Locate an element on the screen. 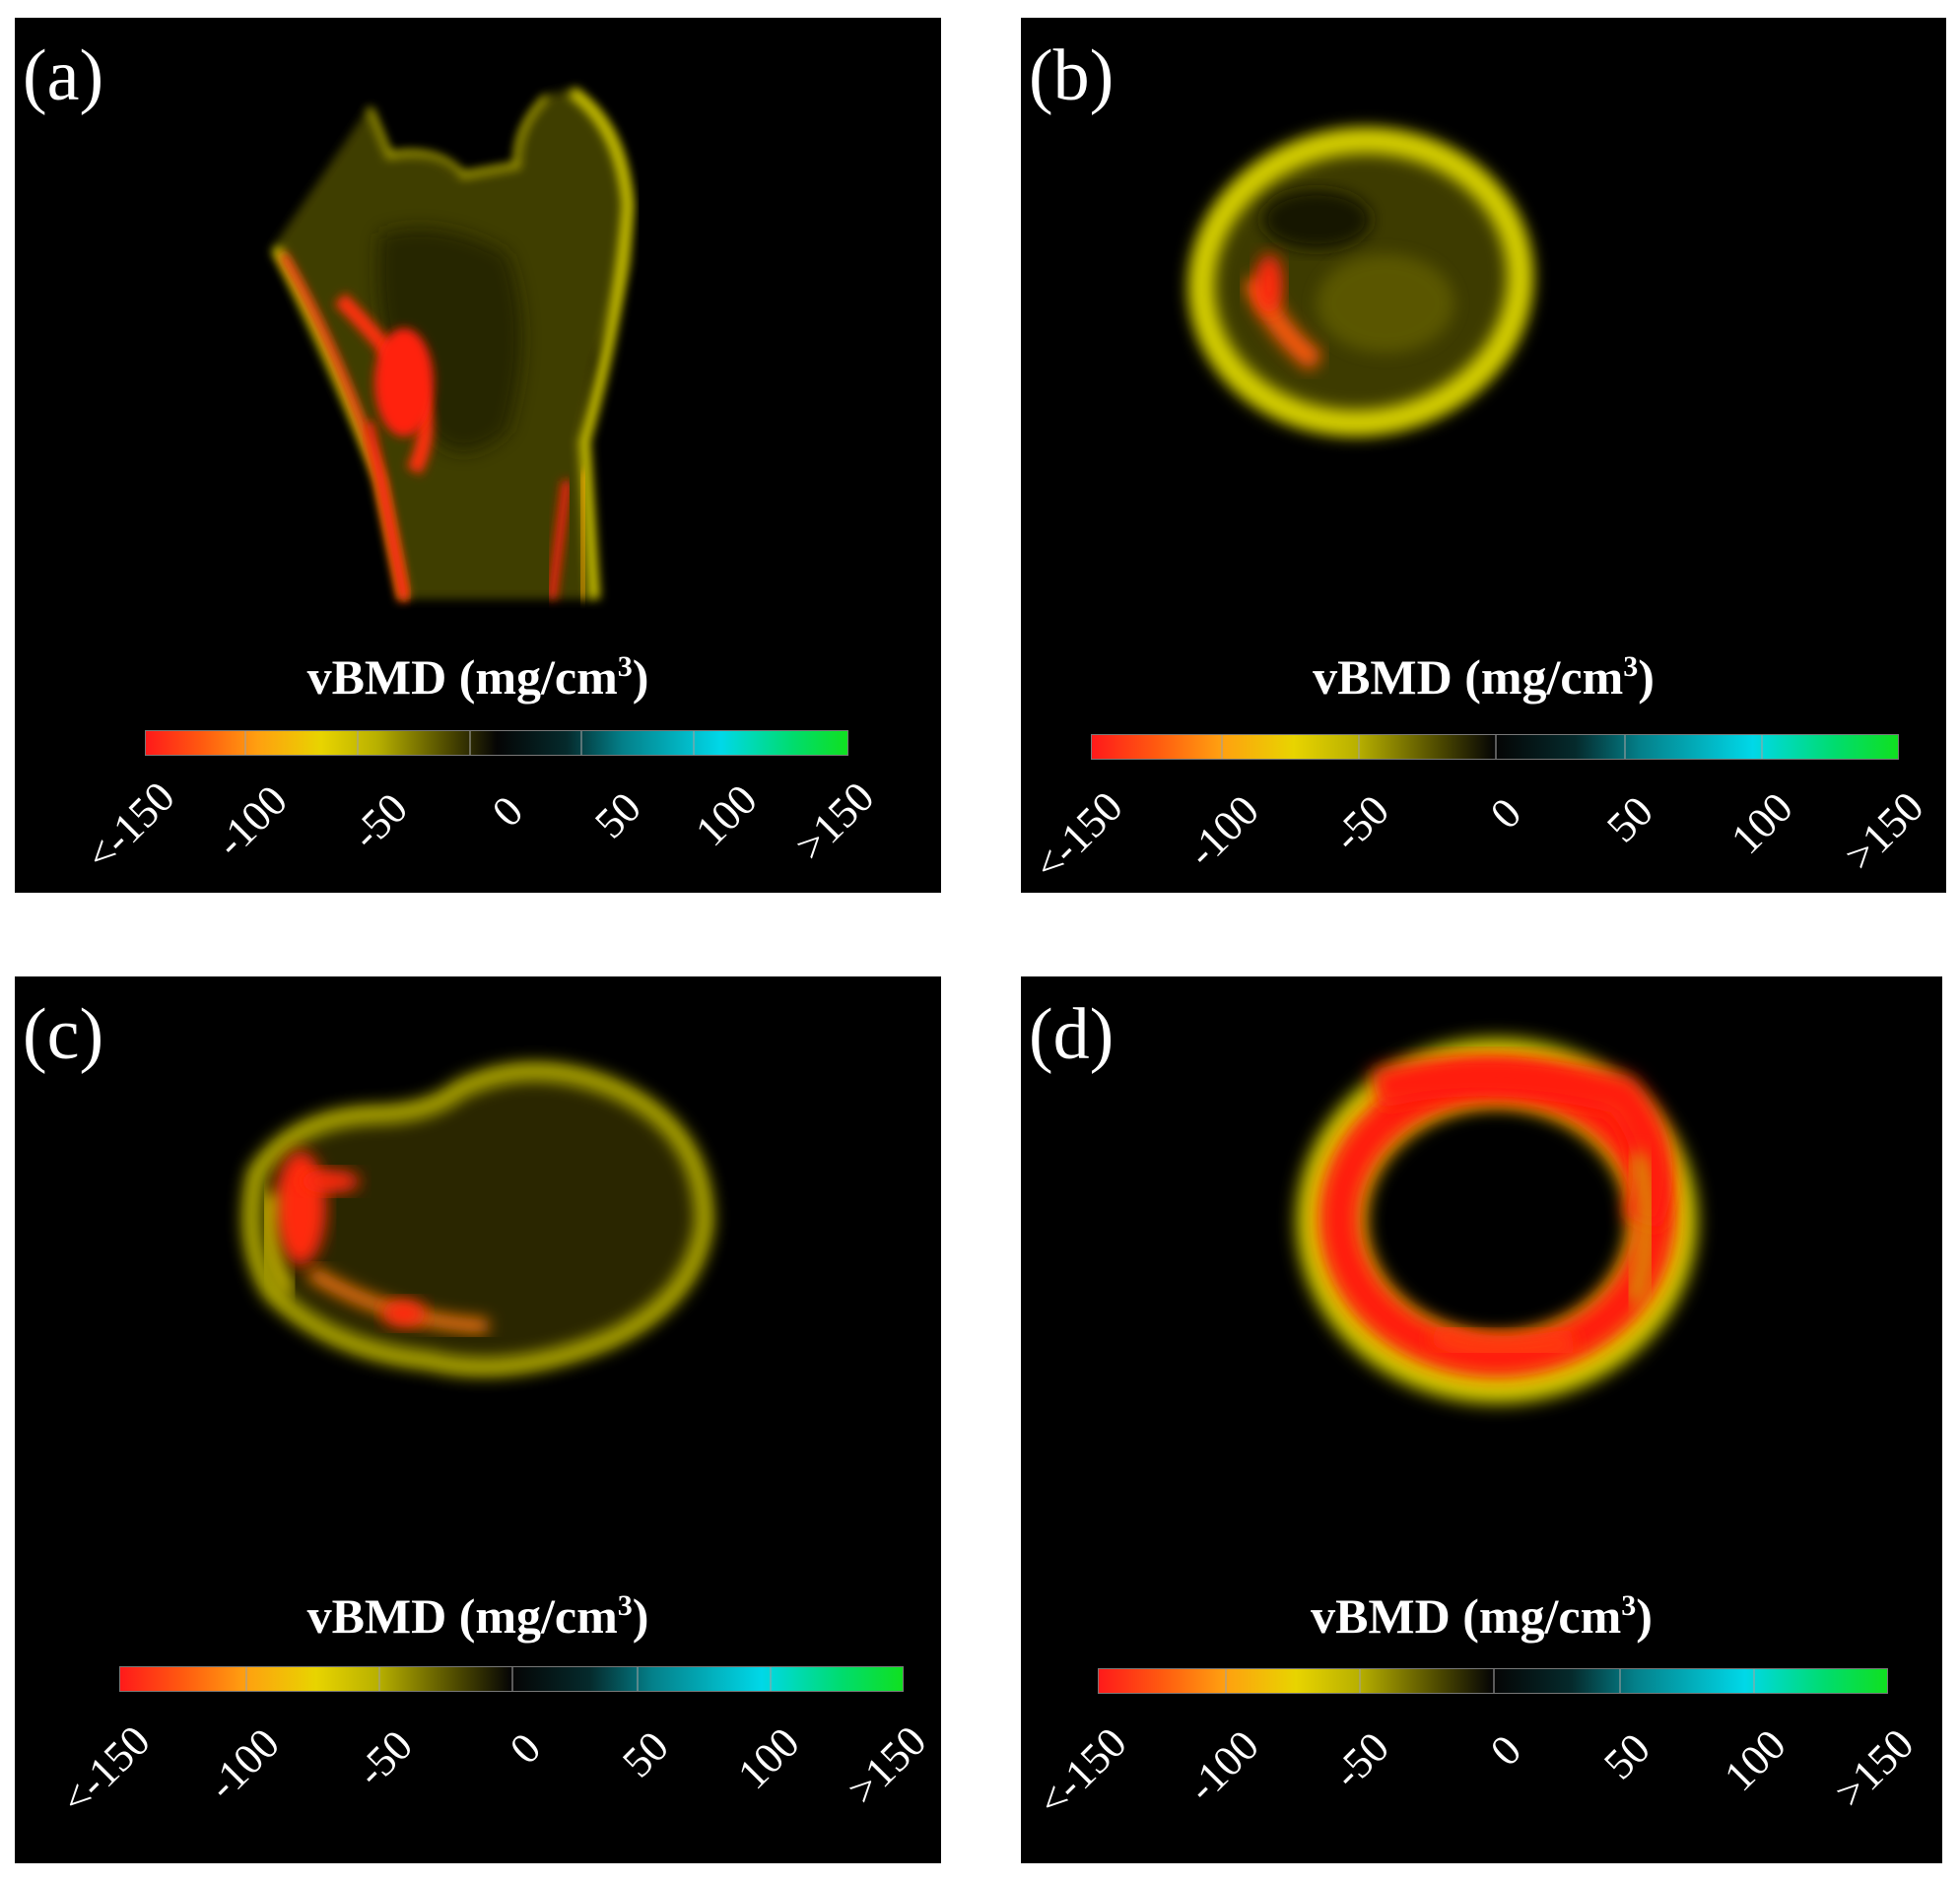 This screenshot has height=1883, width=1960. panel-label: (c) is located at coordinates (63, 1034).